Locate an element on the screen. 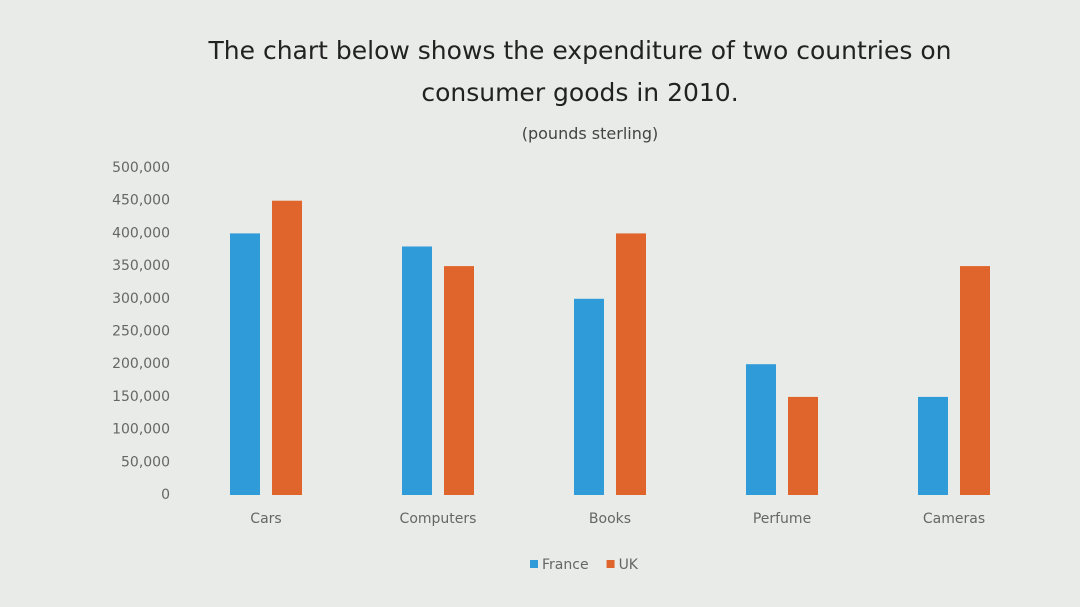 Image resolution: width=1080 pixels, height=607 pixels. x-tick-label: Computers is located at coordinates (438, 519).